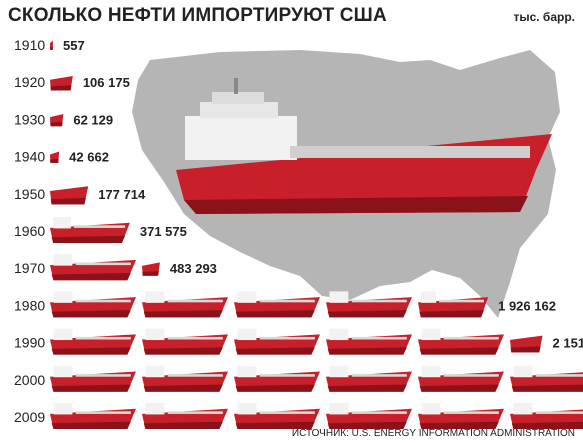 The height and width of the screenshot is (443, 583). I want to click on bar-1930, so click(57, 120).